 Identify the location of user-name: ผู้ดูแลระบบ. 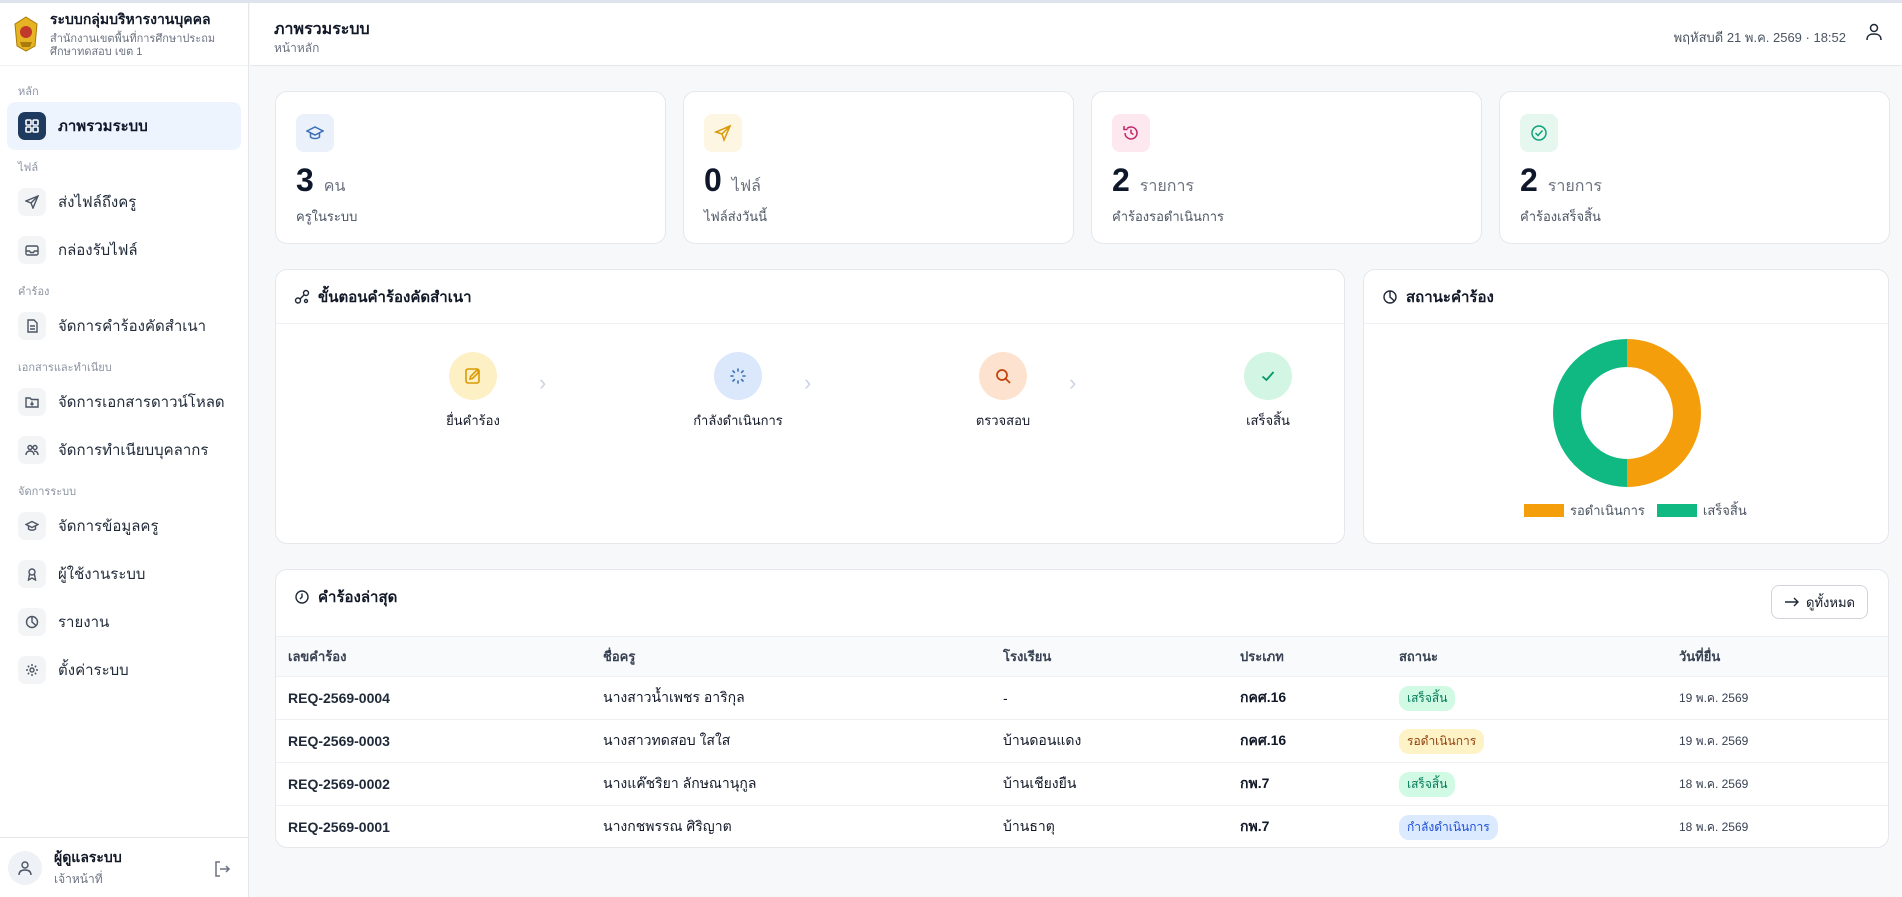
(88, 856).